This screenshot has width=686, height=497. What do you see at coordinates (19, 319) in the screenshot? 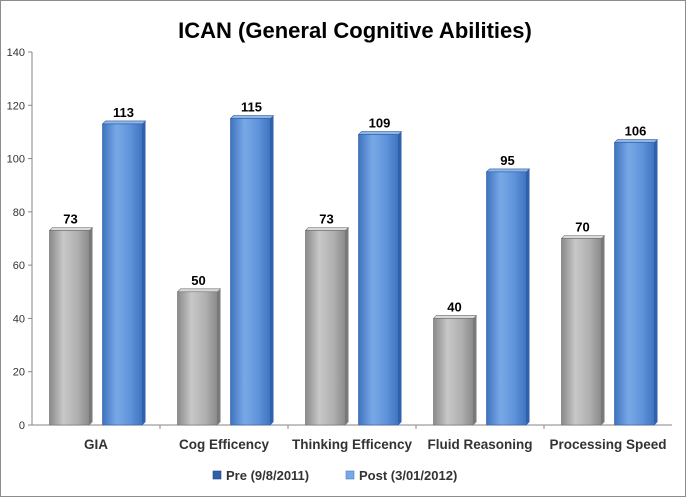
I see `y-tick-label: 40` at bounding box center [19, 319].